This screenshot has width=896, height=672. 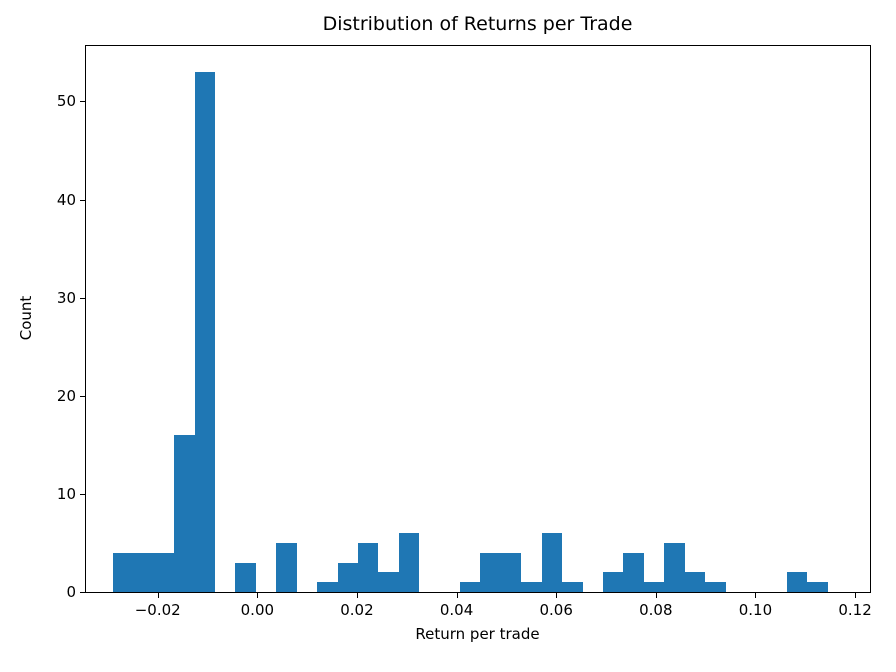 I want to click on chart-title: Distribution of Returns per Trade, so click(x=477, y=24).